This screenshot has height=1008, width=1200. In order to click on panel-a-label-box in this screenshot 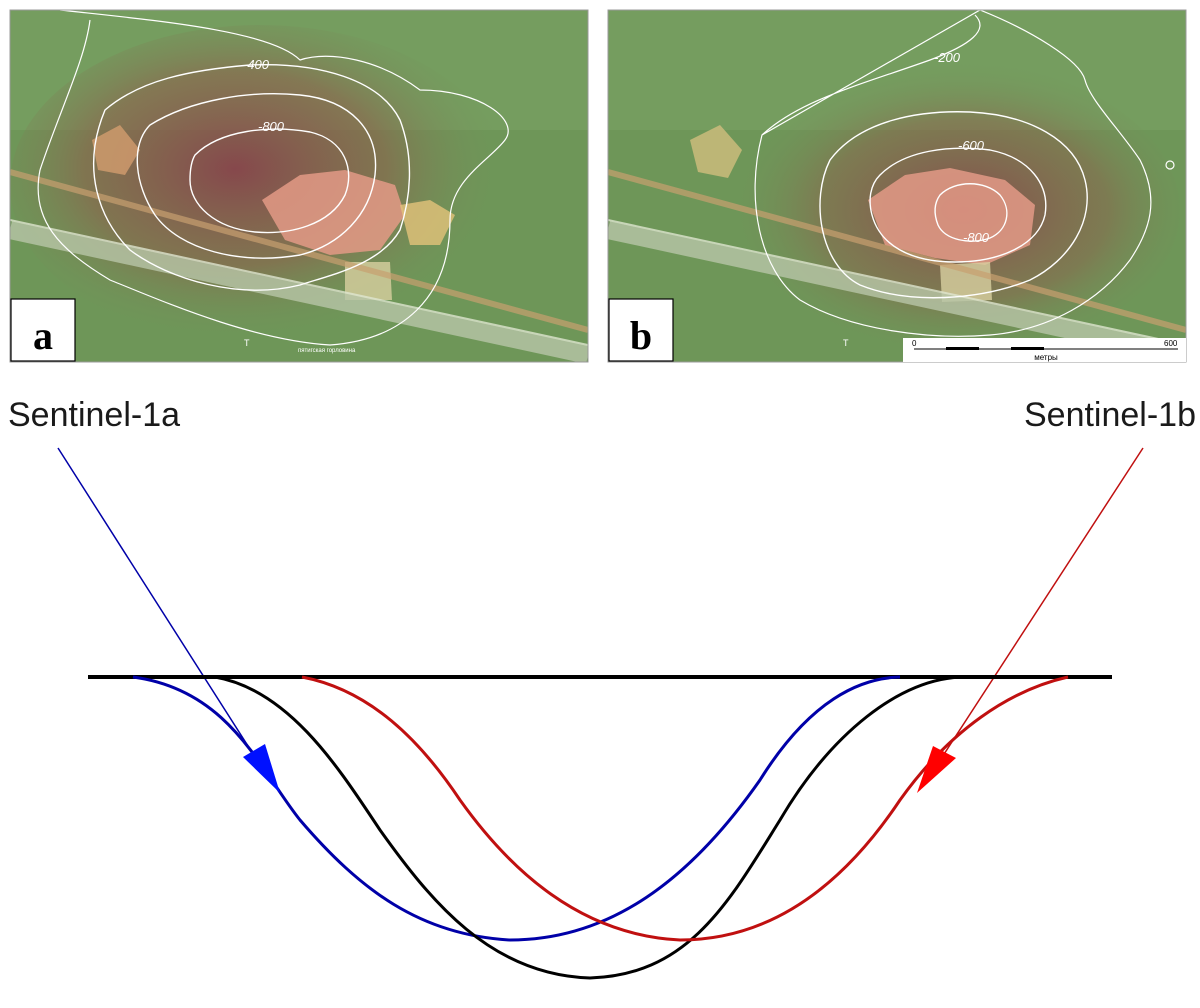, I will do `click(43, 330)`.